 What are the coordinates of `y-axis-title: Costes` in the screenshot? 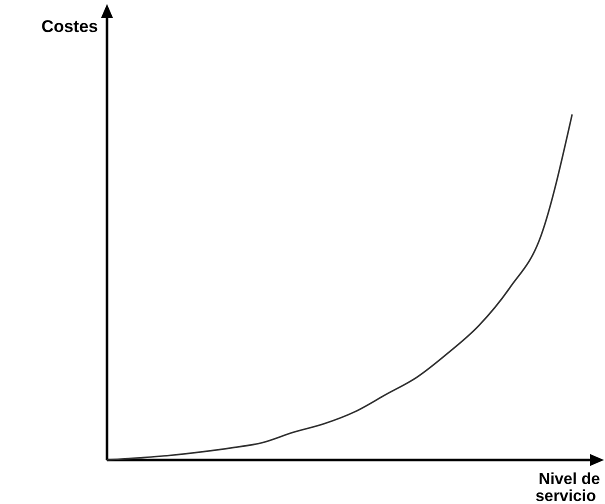 It's located at (69, 26).